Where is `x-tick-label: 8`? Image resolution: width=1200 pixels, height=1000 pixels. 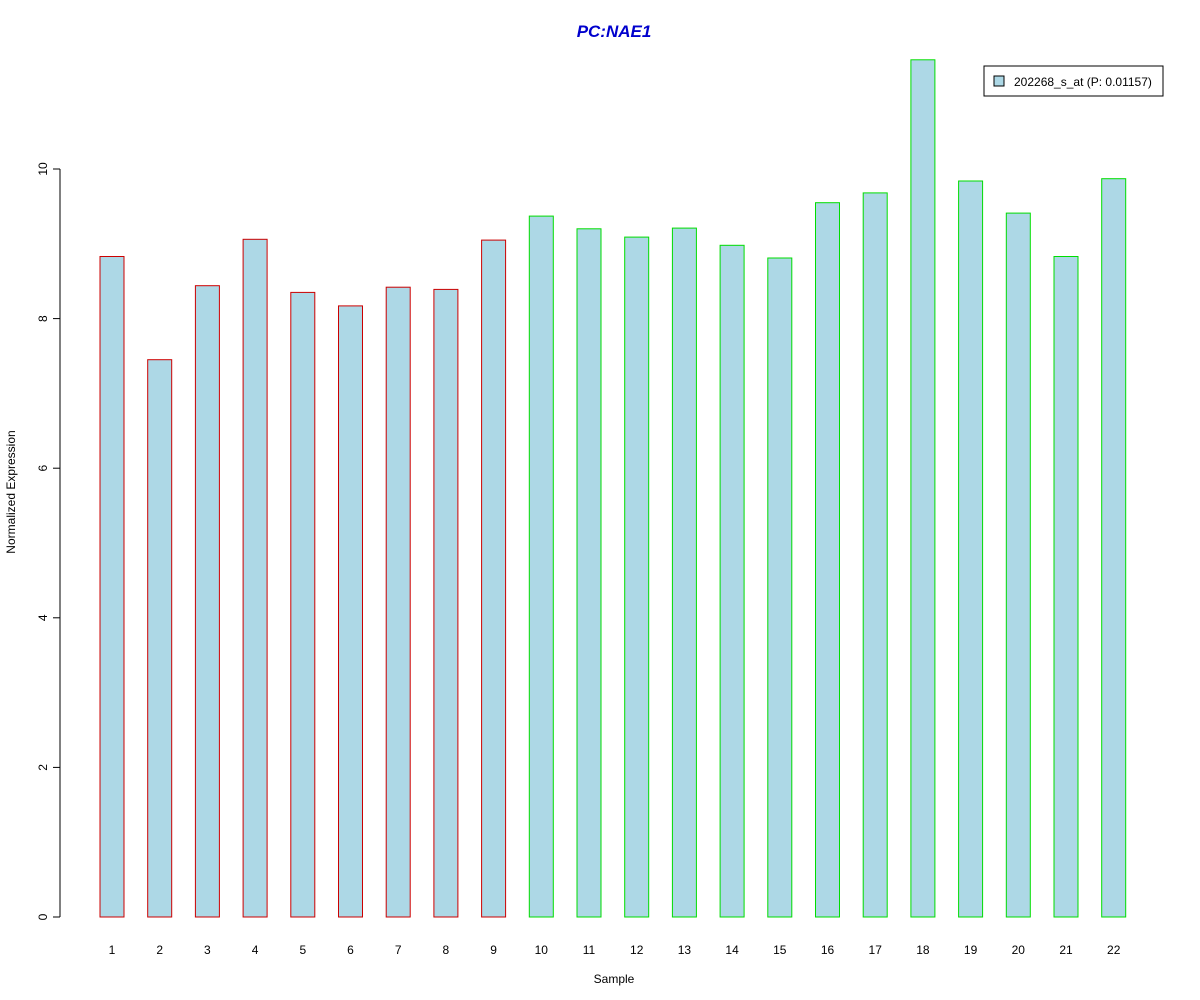 x-tick-label: 8 is located at coordinates (446, 950).